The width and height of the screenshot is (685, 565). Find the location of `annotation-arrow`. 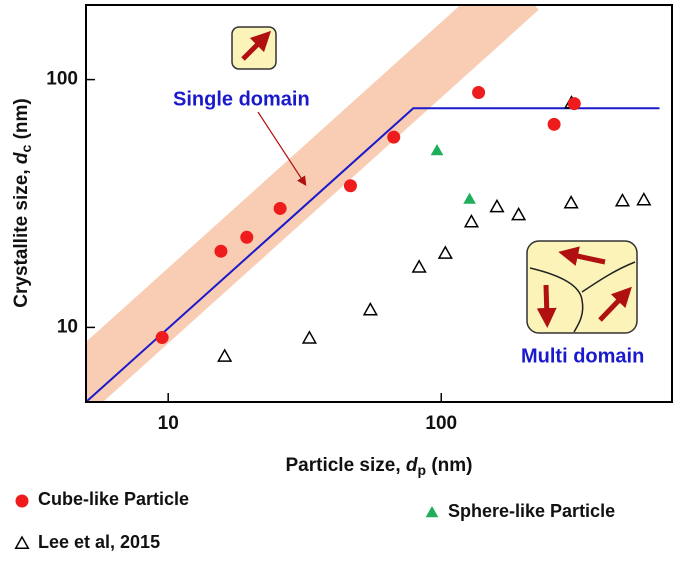

annotation-arrow is located at coordinates (282, 149).